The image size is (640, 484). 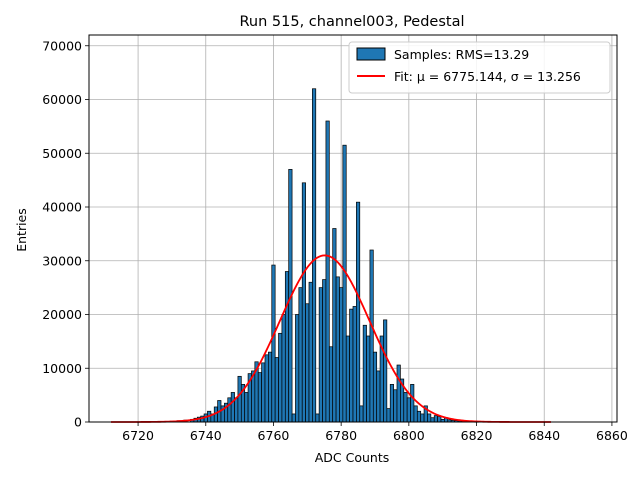 What do you see at coordinates (274, 435) in the screenshot?
I see `x-tick-label: 6760` at bounding box center [274, 435].